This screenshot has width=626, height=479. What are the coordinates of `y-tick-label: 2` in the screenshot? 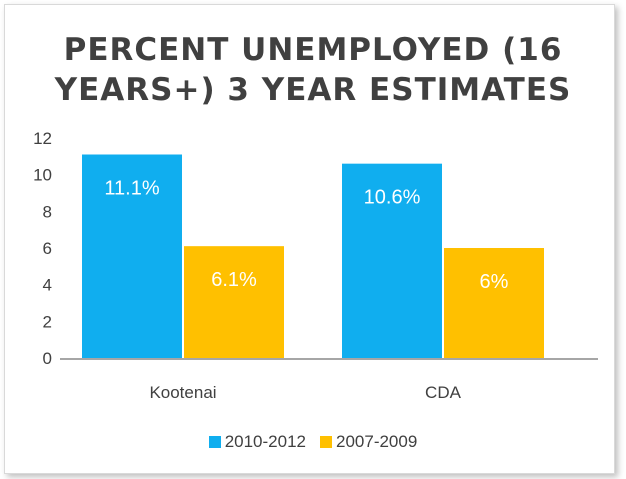 It's located at (47, 321).